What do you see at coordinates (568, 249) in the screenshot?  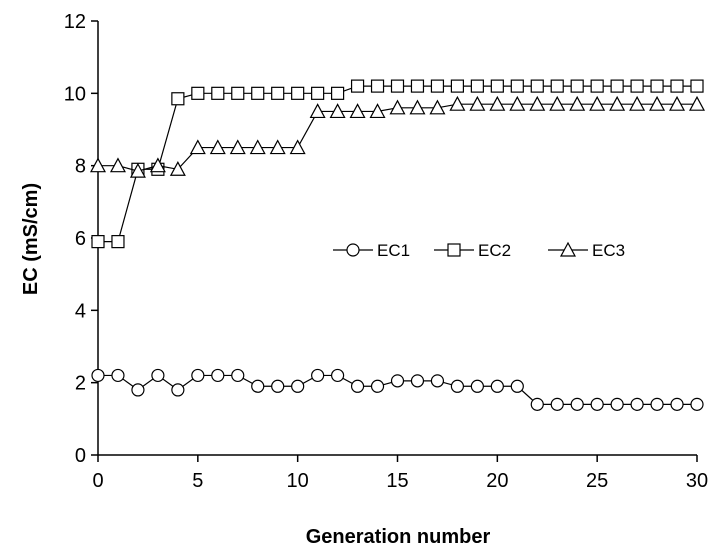 I see `legend-marker-ec3` at bounding box center [568, 249].